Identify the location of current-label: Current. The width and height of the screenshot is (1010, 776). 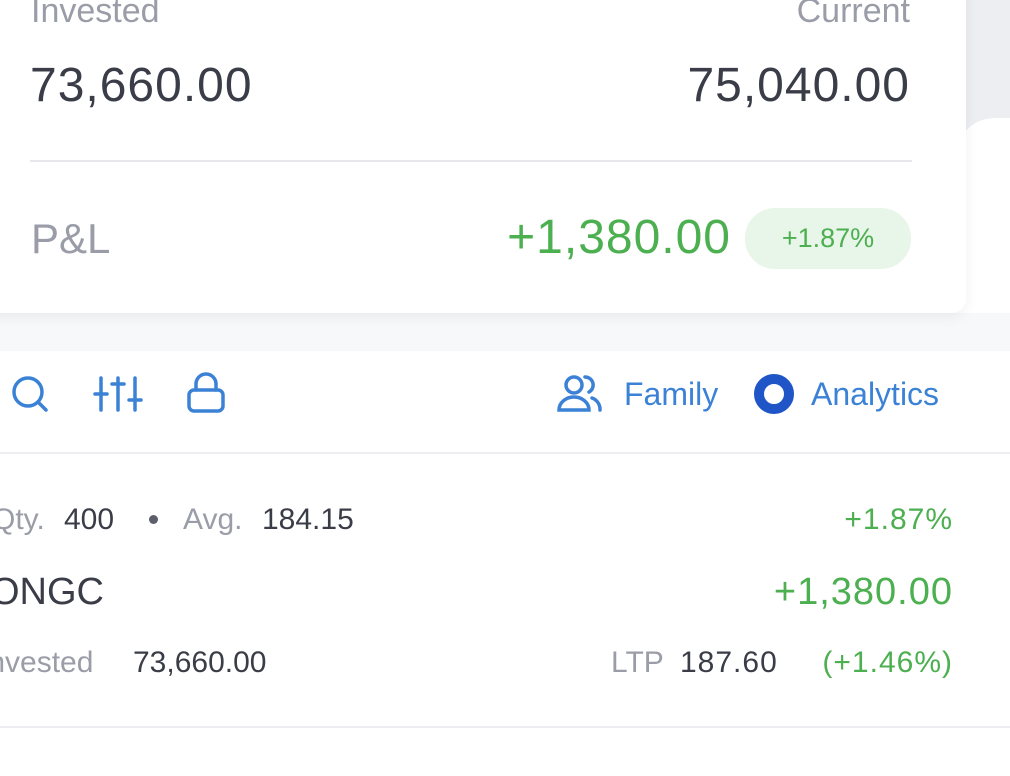
(853, 15).